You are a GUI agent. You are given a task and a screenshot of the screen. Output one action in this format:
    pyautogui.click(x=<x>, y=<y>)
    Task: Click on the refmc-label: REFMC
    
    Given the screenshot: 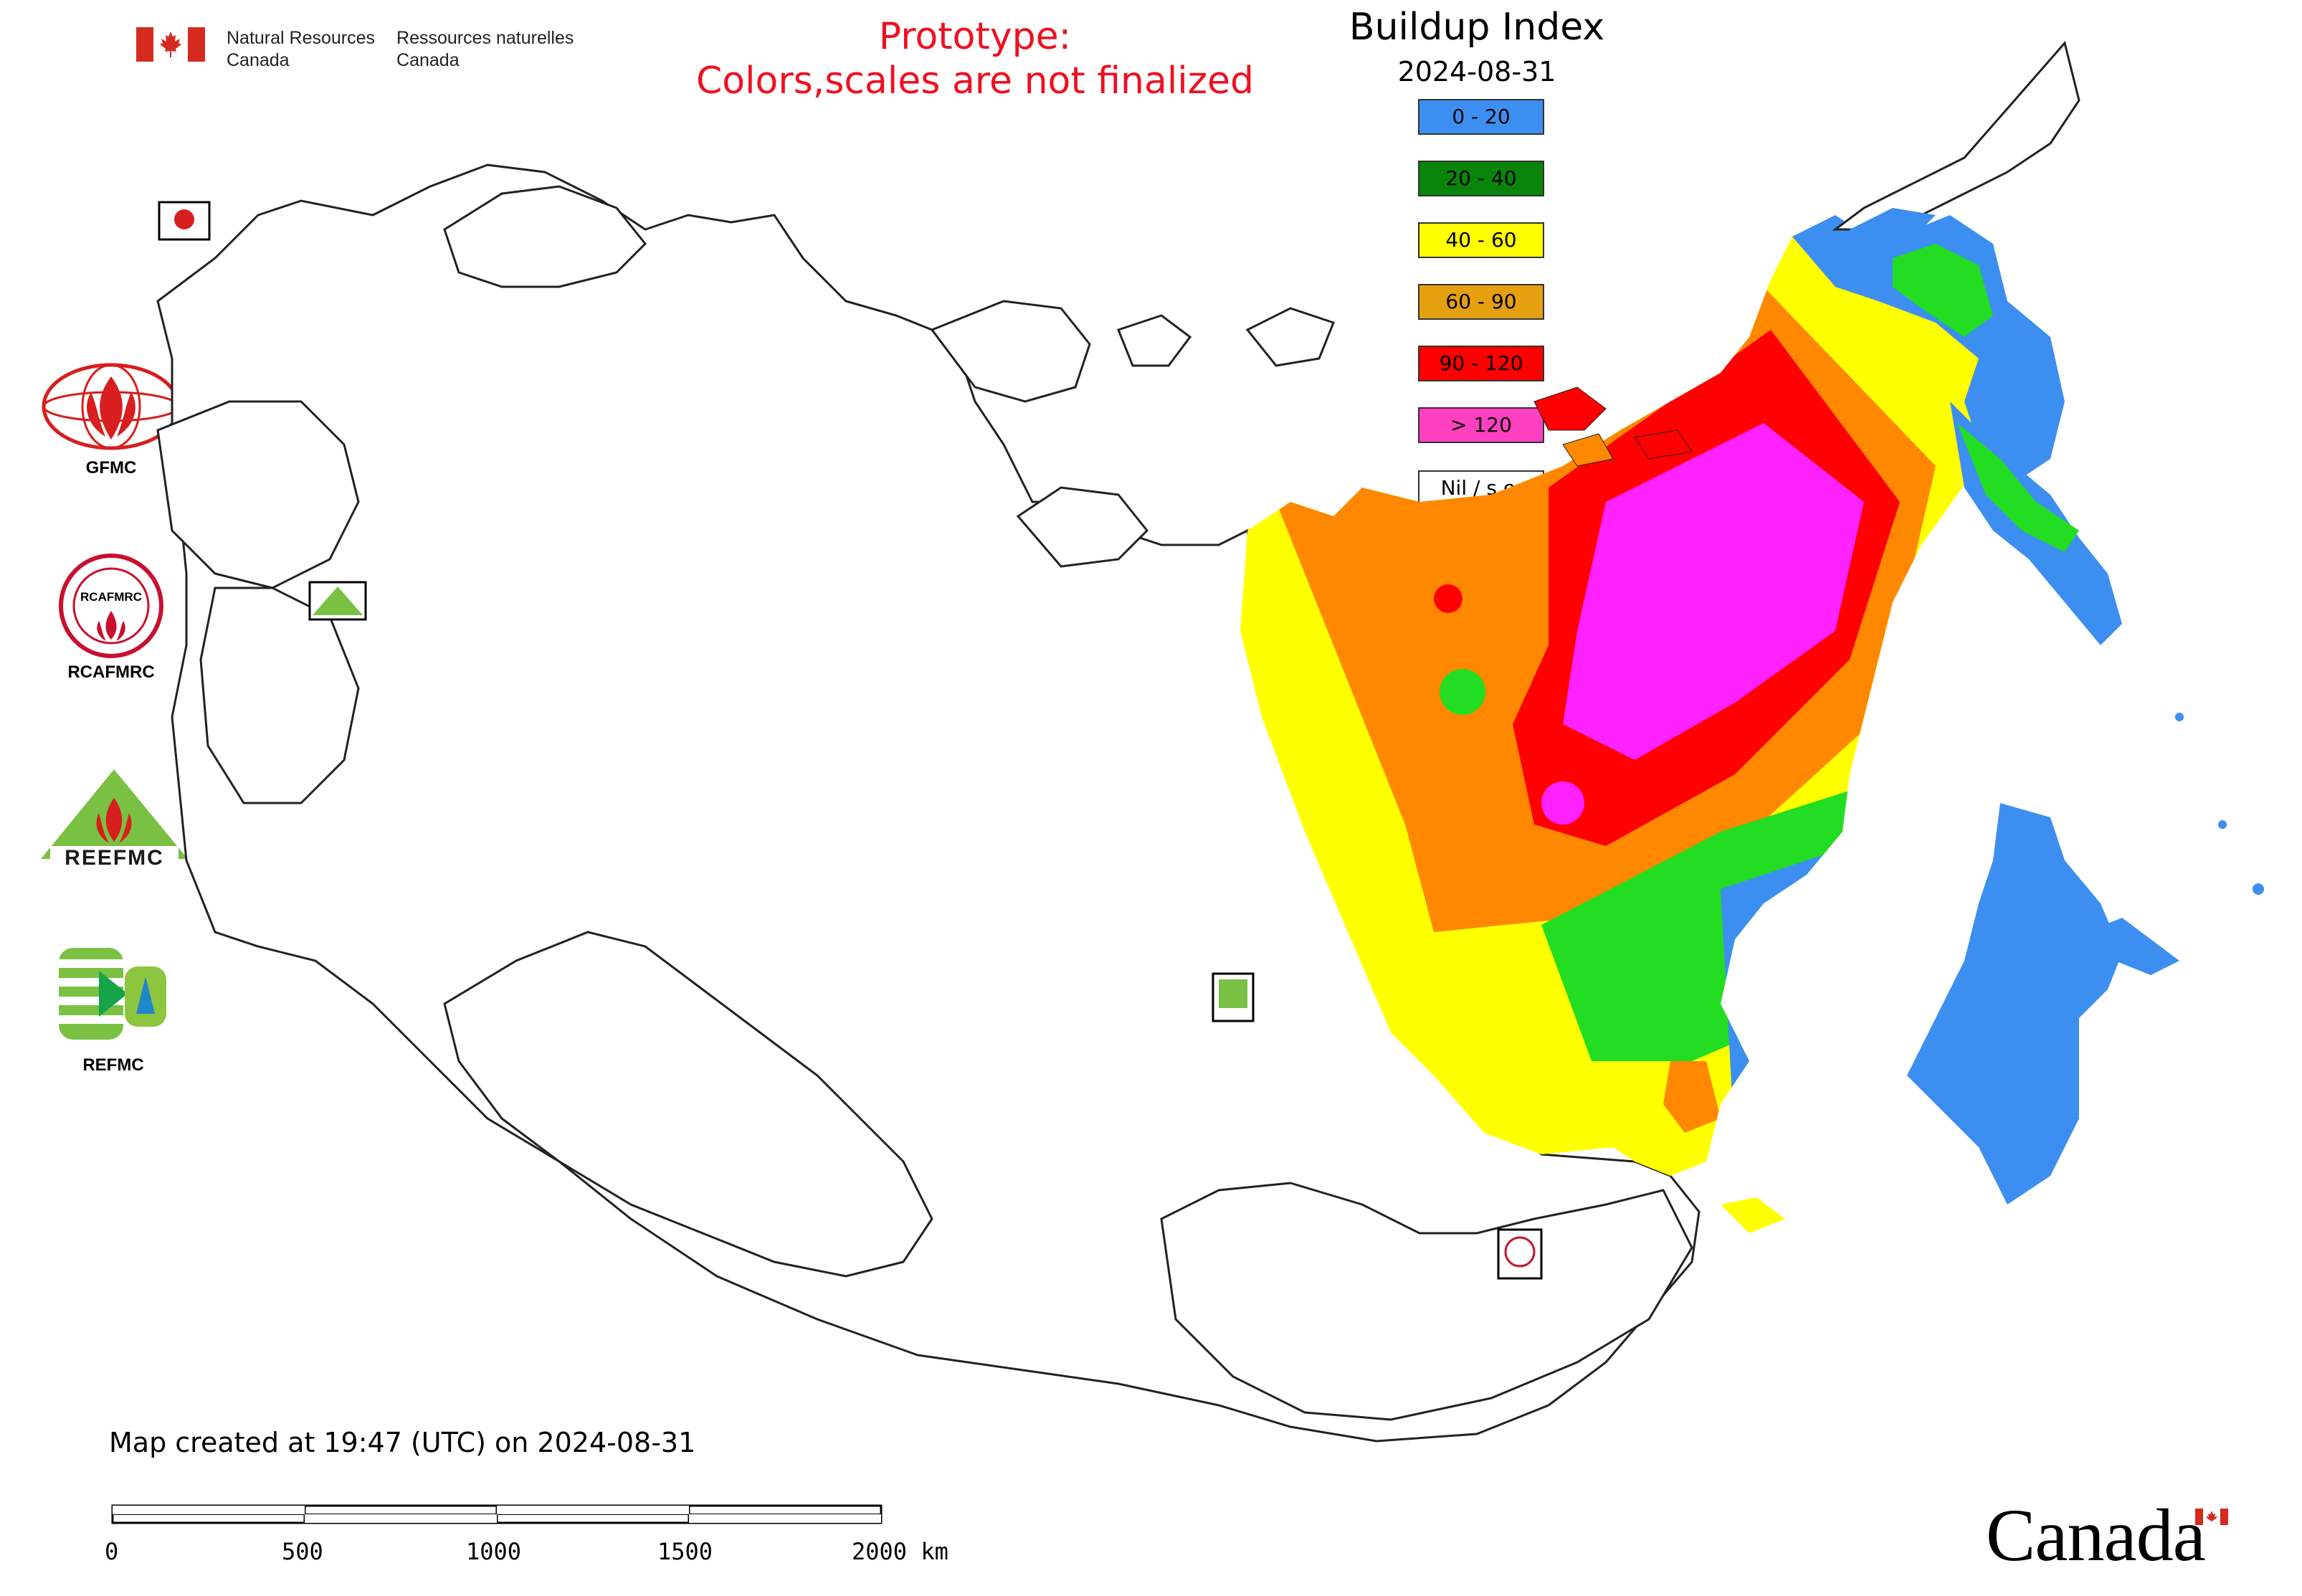 What is the action you would take?
    pyautogui.click(x=113, y=1065)
    